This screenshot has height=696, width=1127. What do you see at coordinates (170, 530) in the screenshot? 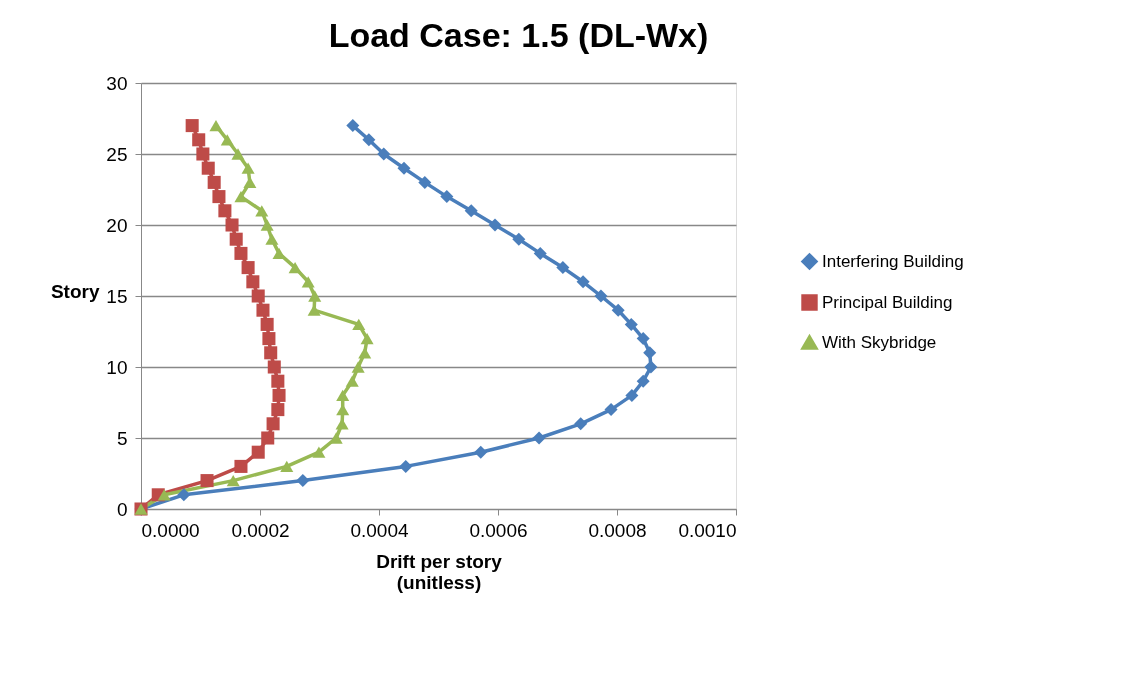
I see `x-tick-label: 0.0000` at bounding box center [170, 530].